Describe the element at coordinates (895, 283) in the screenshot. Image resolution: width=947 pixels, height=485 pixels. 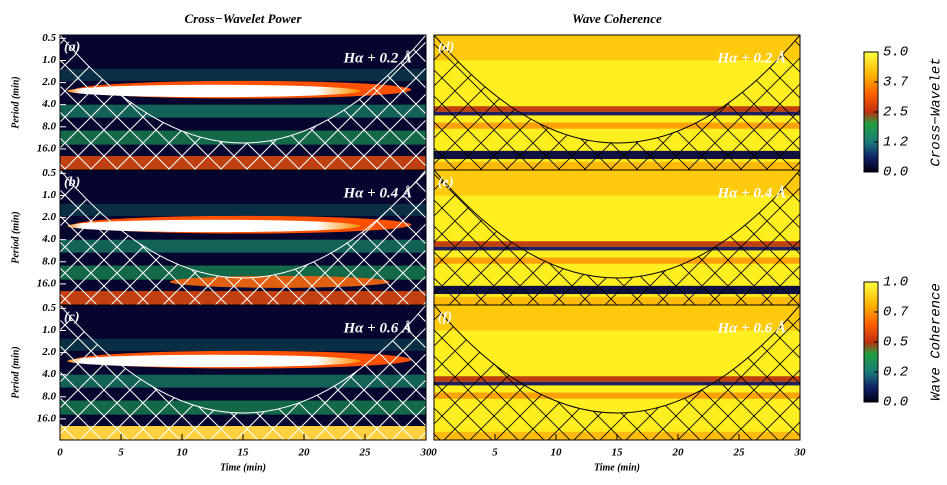
I see `colorbar-tick-label: 1.0` at that location.